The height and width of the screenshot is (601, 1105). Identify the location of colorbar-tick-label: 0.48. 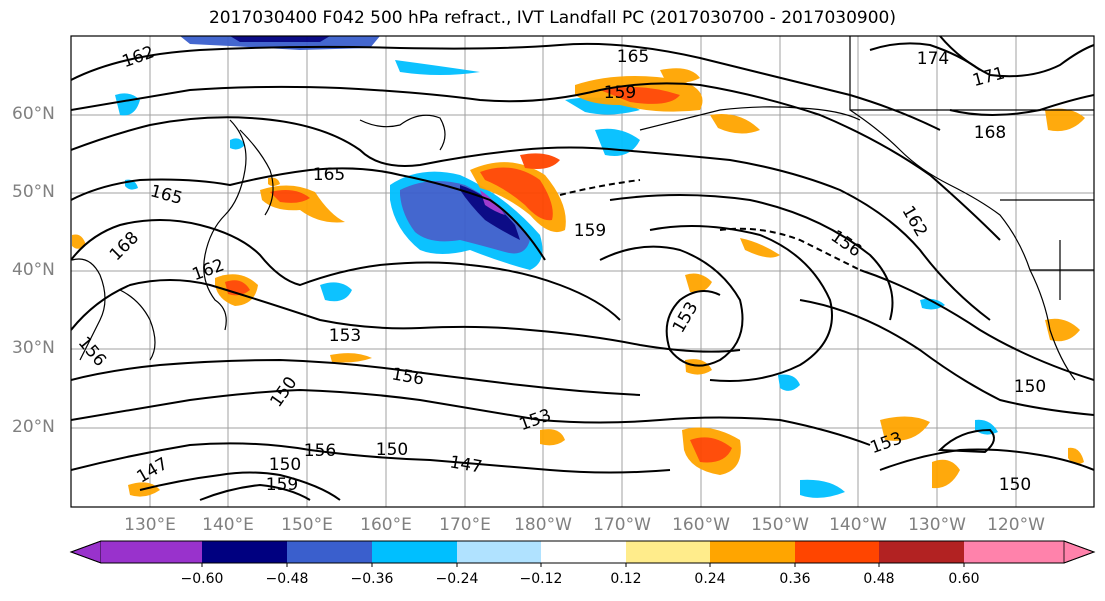
(879, 579).